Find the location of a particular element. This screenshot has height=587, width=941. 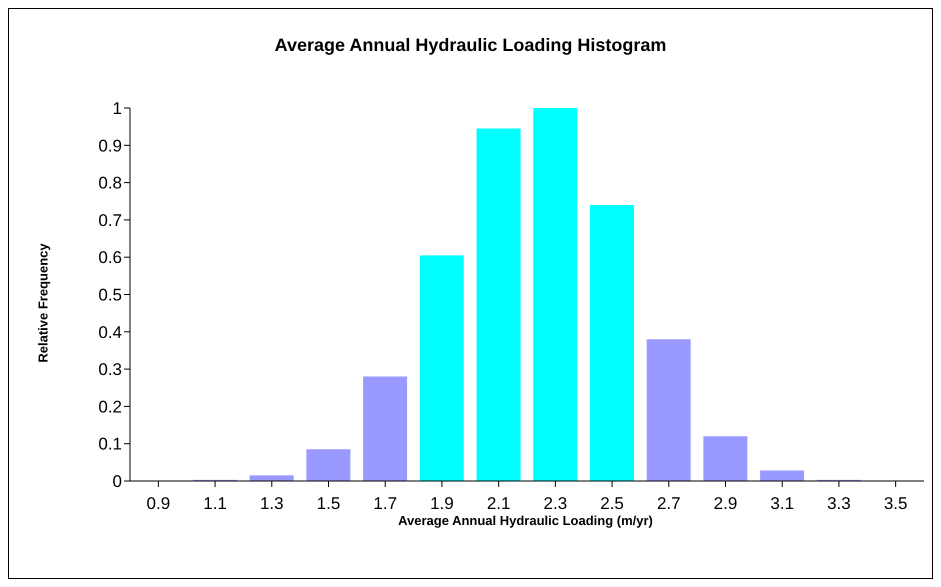

x-tick-label: 2.7 is located at coordinates (668, 504).